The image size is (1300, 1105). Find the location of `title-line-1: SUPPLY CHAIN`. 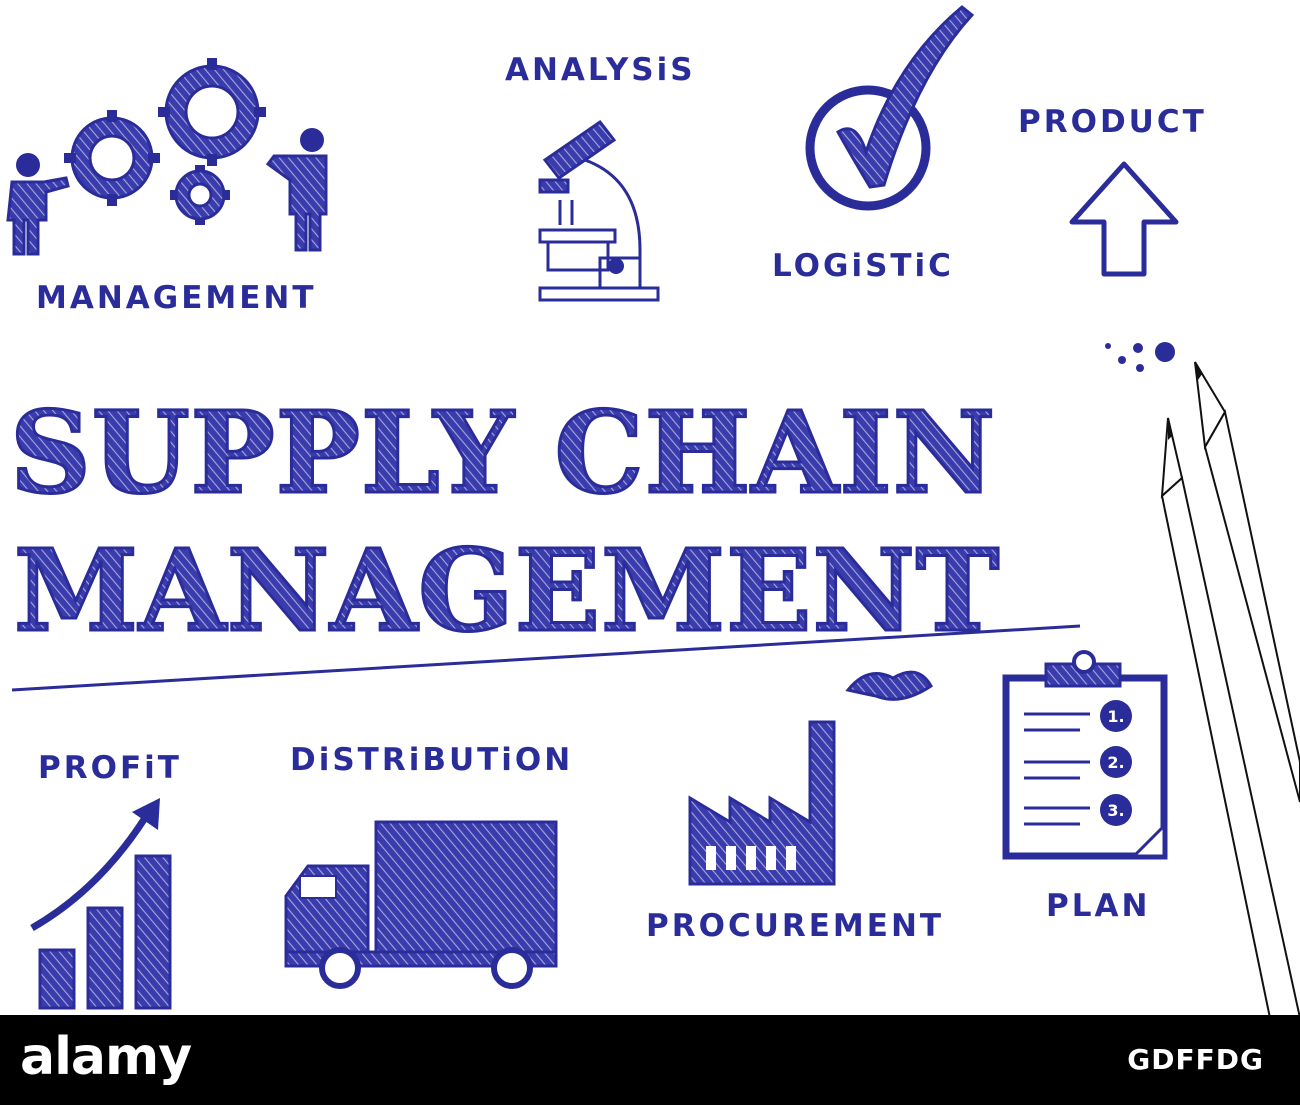

title-line-1: SUPPLY CHAIN is located at coordinates (503, 453).